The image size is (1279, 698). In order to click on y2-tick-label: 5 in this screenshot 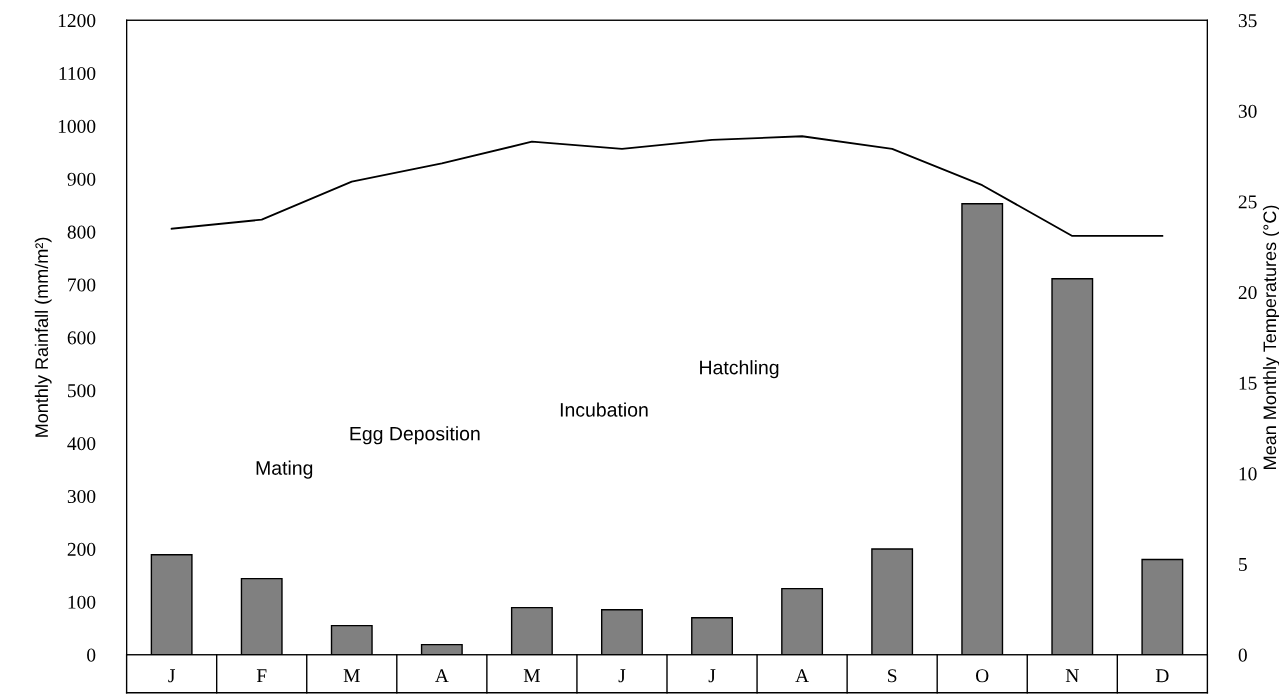, I will do `click(1243, 565)`.